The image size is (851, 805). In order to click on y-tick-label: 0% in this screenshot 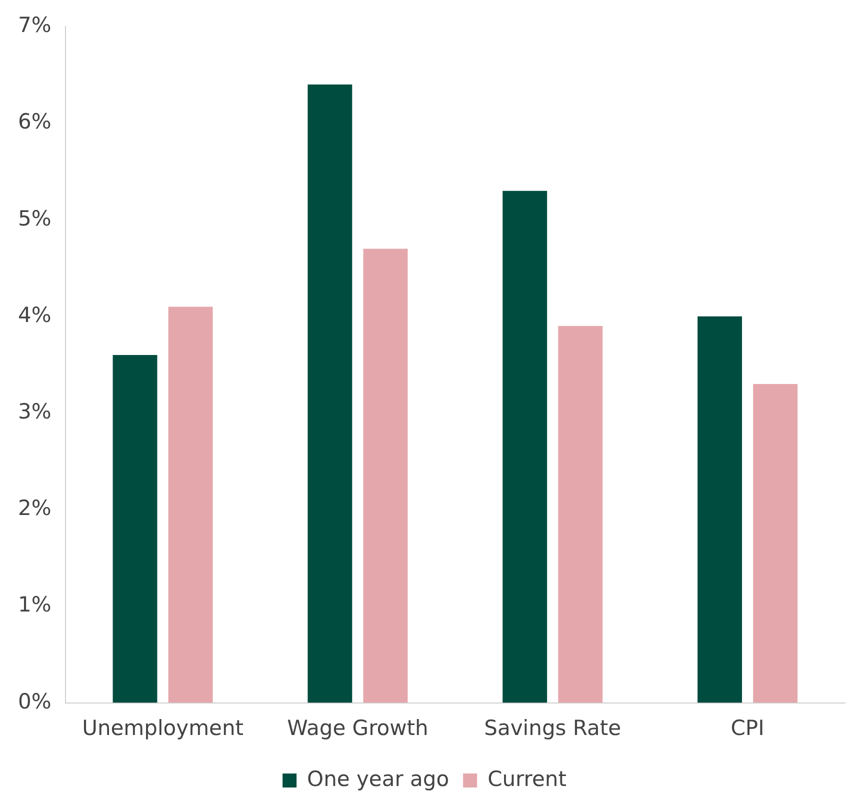, I will do `click(35, 701)`.